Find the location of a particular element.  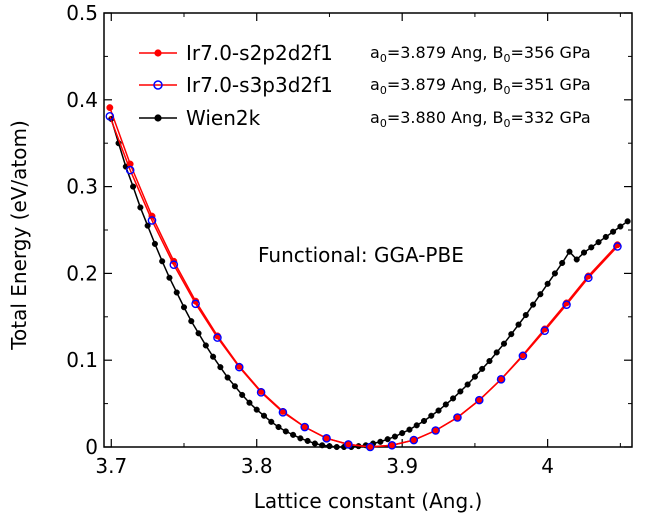

legend-entry: Ir7.0-s3p3d2f1 a0=3.879 Ang, B0=351 GPa is located at coordinates (365, 85).